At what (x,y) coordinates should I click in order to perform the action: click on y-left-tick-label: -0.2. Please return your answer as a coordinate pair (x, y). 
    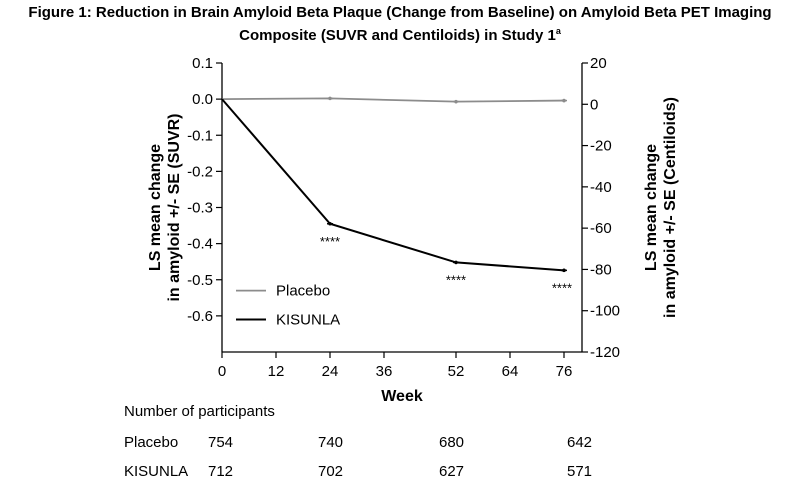
    Looking at the image, I should click on (200, 171).